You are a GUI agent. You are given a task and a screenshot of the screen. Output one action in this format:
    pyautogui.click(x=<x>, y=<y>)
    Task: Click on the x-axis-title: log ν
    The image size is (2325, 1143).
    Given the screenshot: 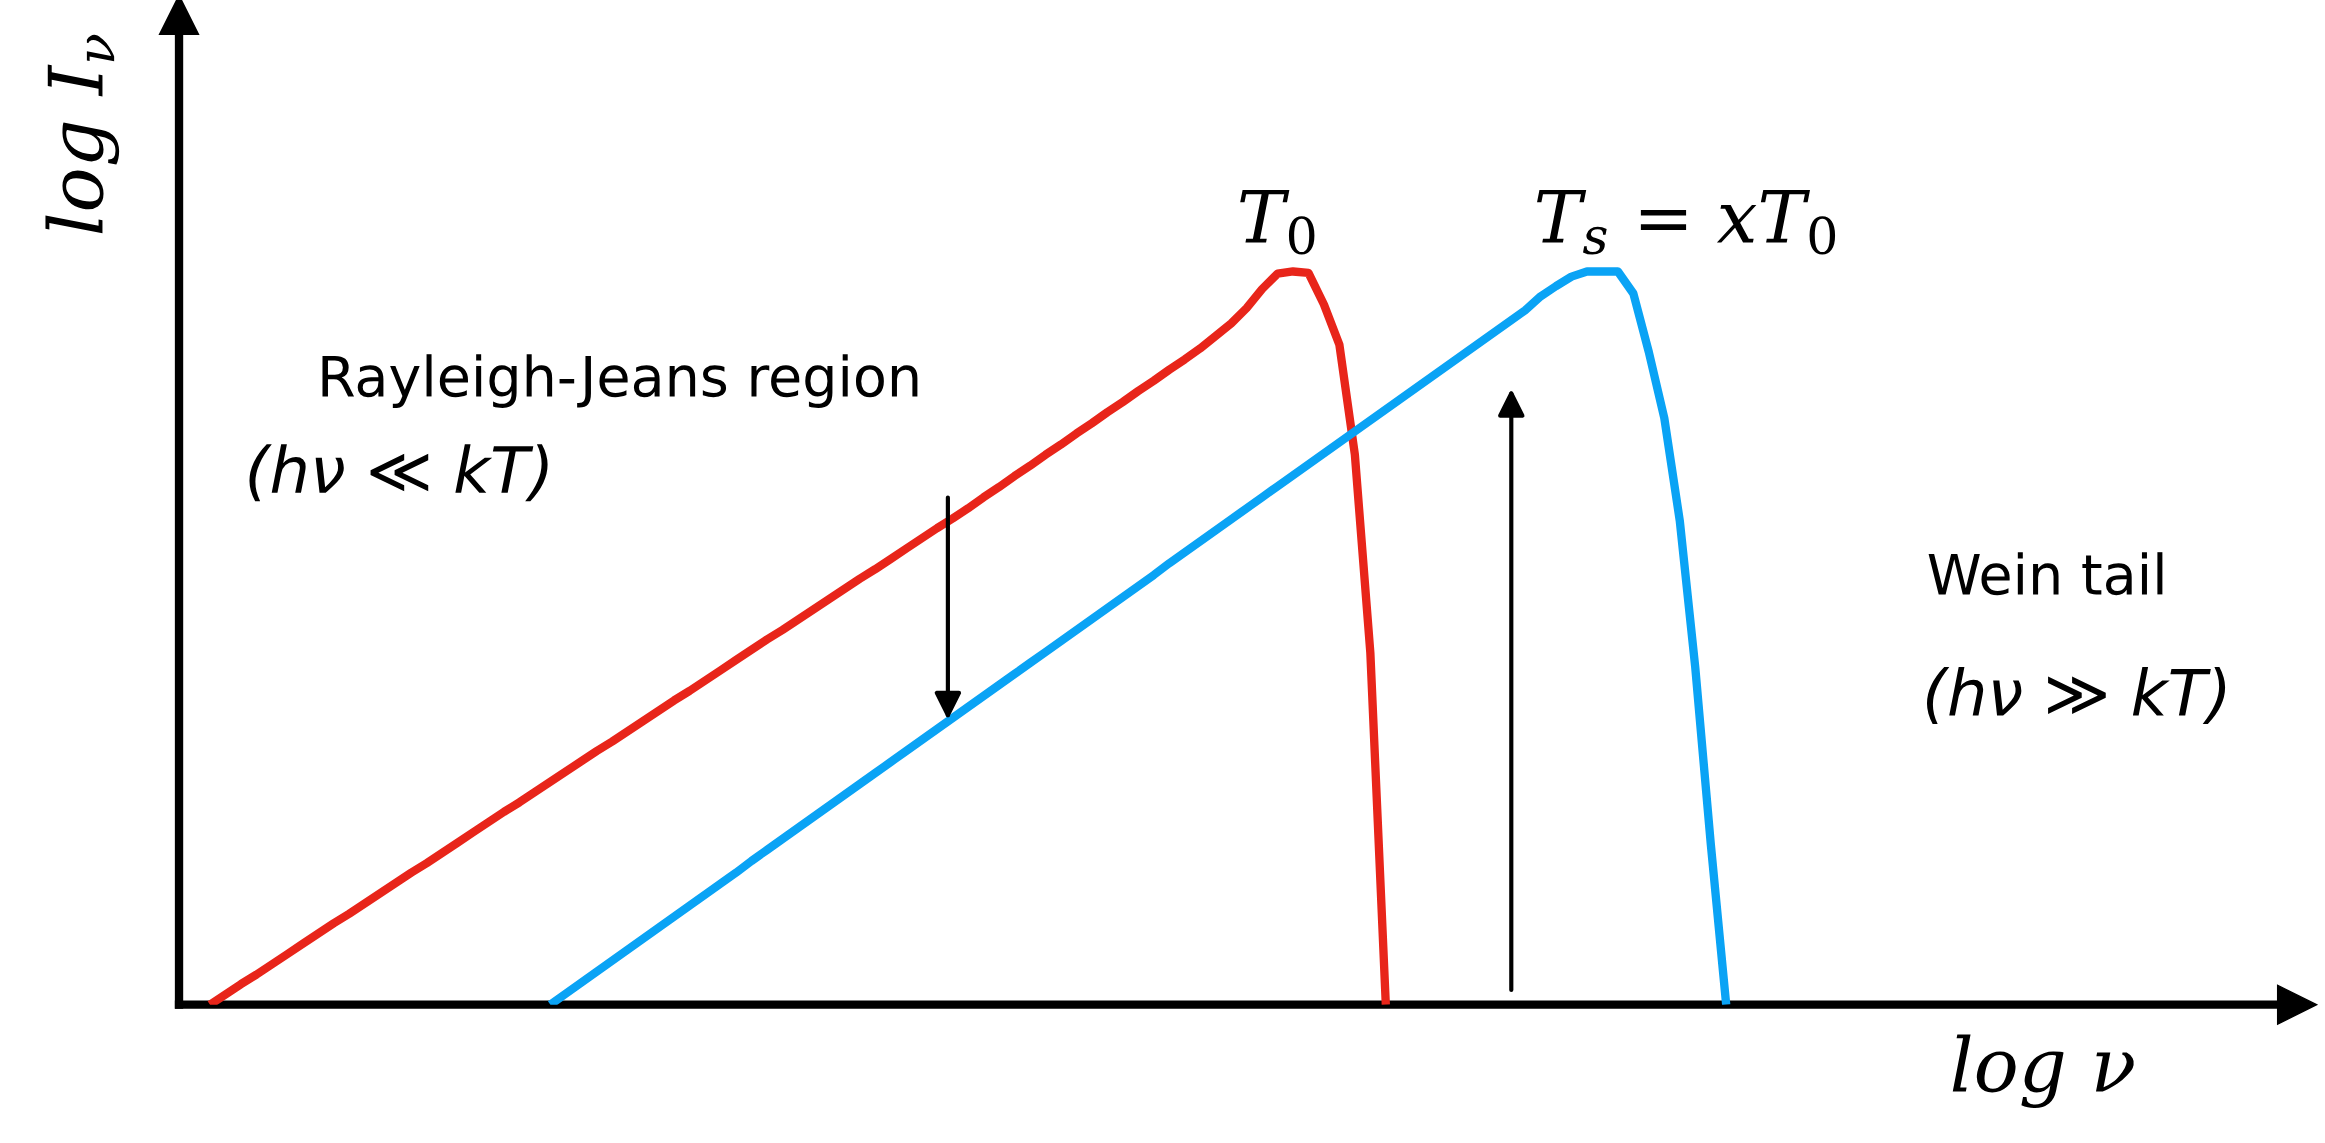 What is the action you would take?
    pyautogui.click(x=2043, y=1071)
    